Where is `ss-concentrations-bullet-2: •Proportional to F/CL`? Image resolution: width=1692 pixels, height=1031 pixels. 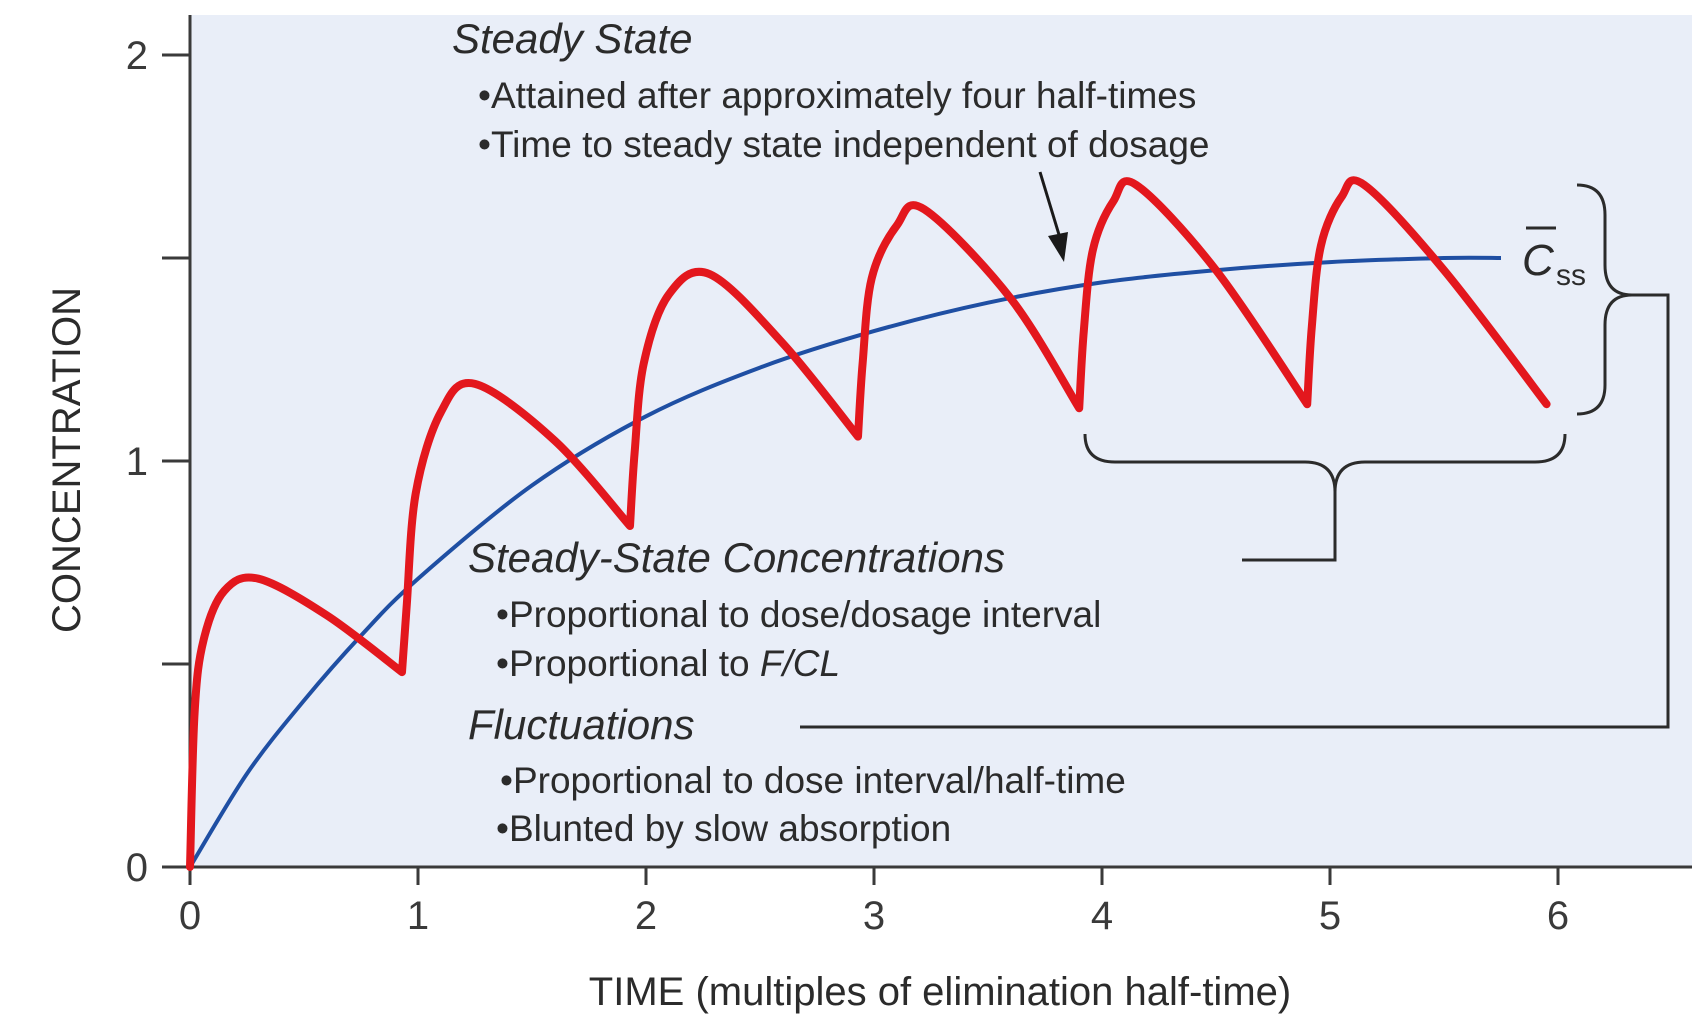 ss-concentrations-bullet-2: •Proportional to F/CL is located at coordinates (668, 663).